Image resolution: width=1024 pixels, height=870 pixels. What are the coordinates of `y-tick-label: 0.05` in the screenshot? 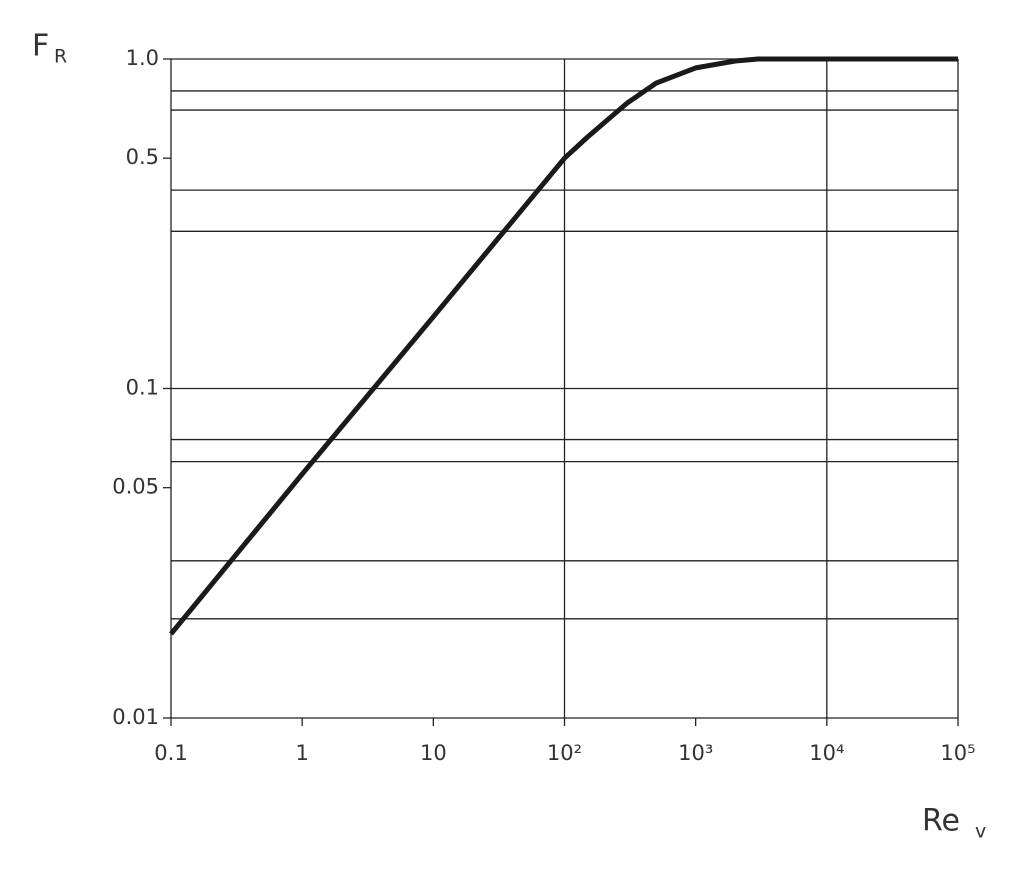 It's located at (135, 487).